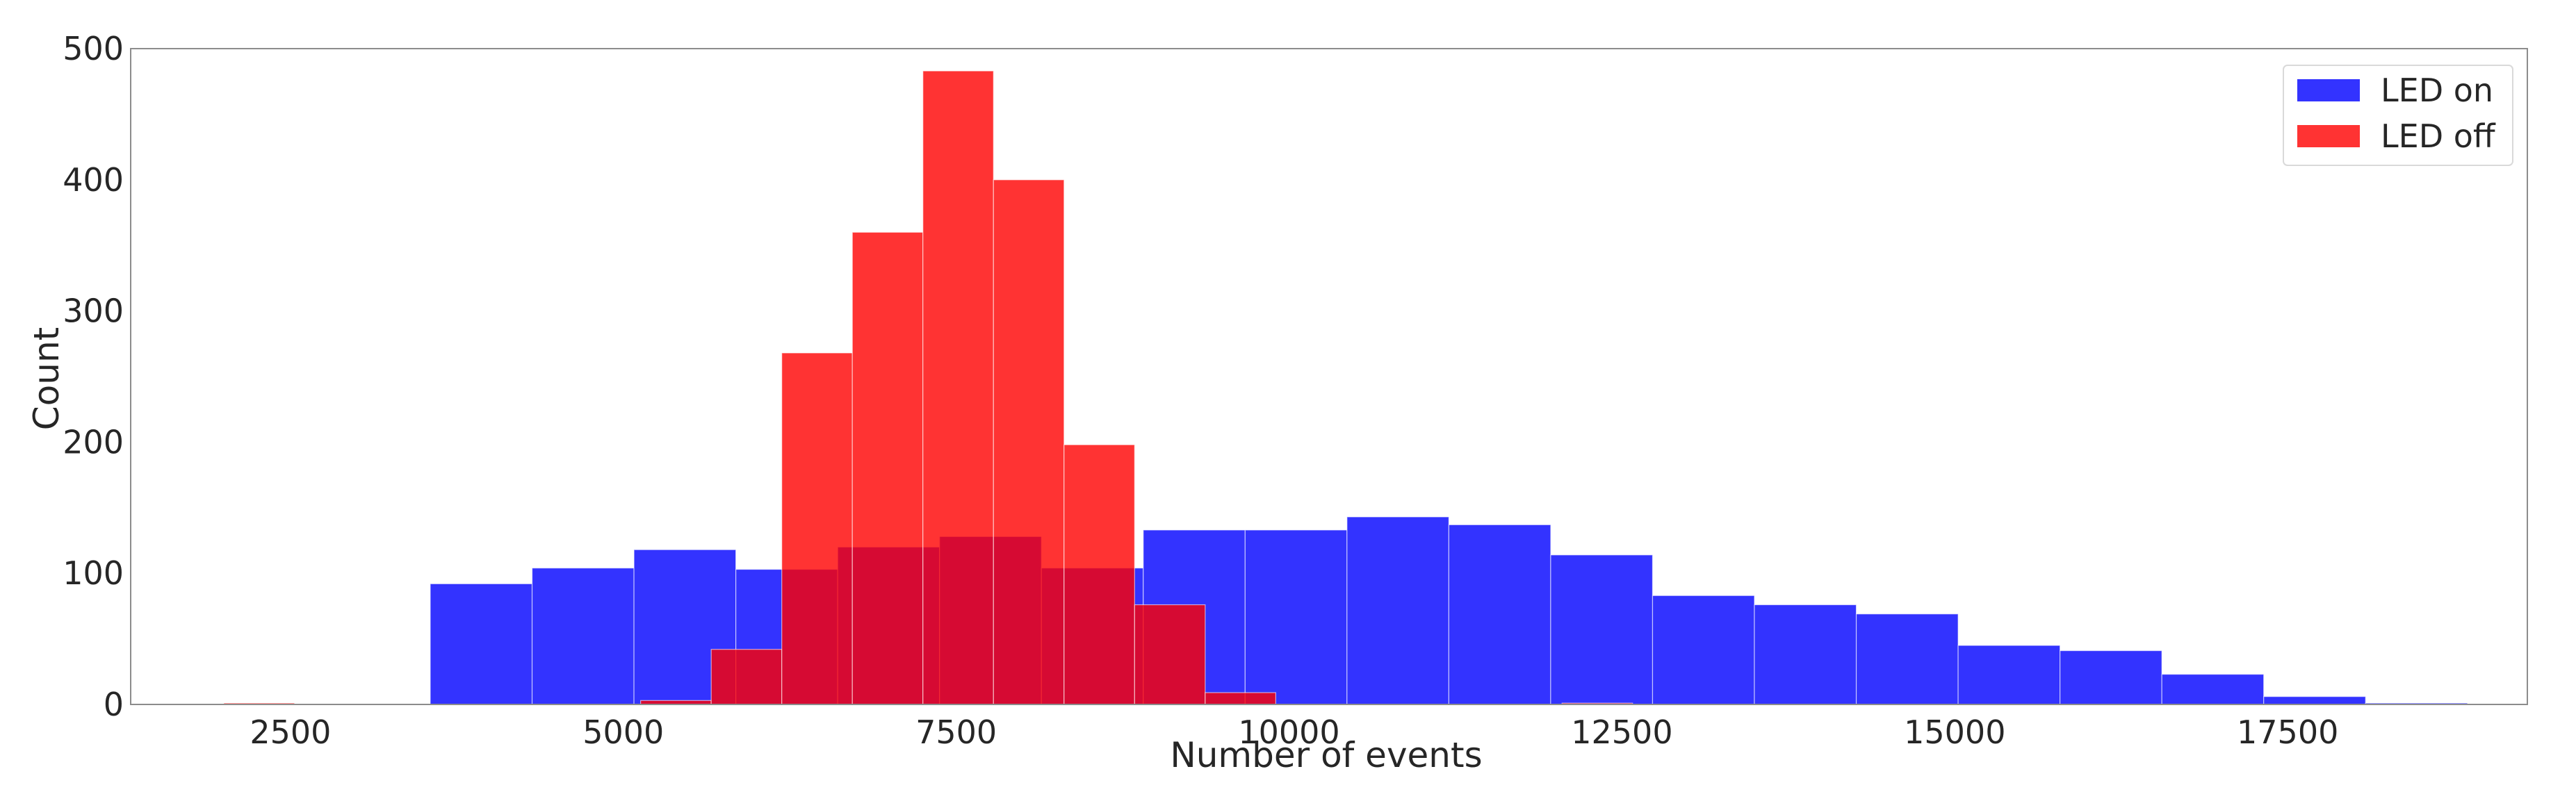 The width and height of the screenshot is (2576, 801). I want to click on x-tick-label: 2500, so click(290, 732).